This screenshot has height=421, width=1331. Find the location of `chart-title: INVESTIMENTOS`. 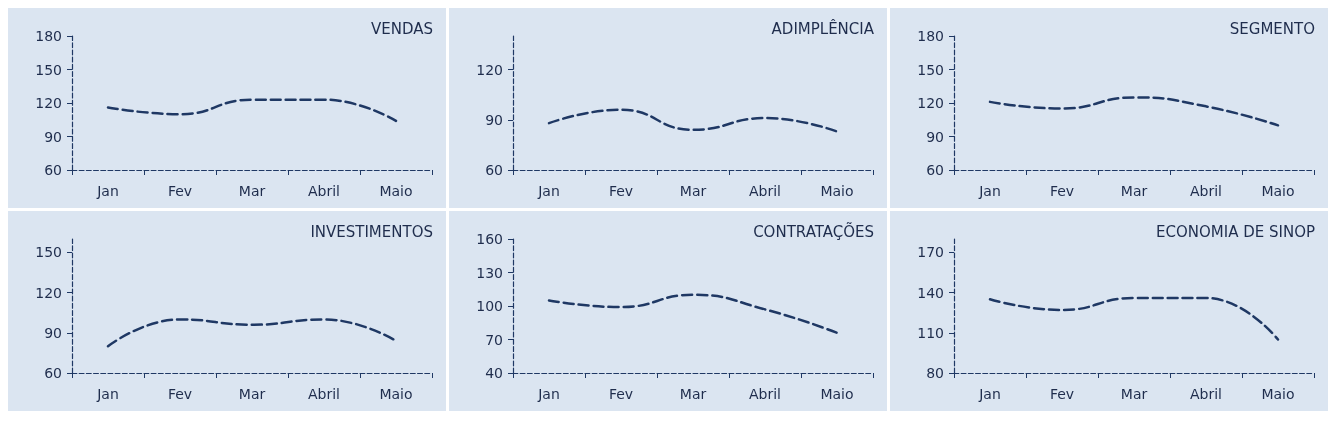

chart-title: INVESTIMENTOS is located at coordinates (371, 231).